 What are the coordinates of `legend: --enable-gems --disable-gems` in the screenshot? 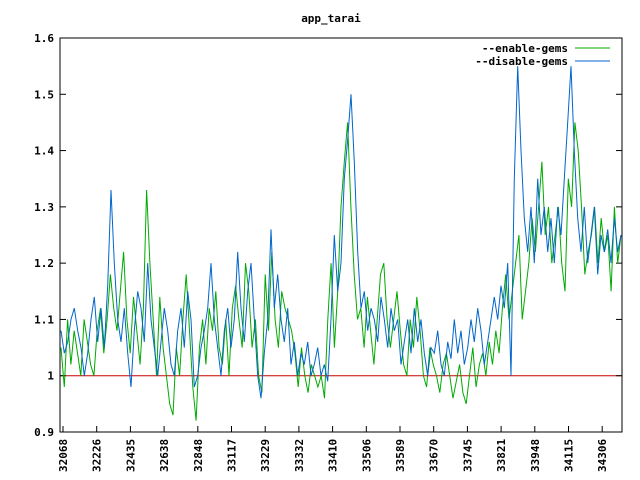 It's located at (542, 55).